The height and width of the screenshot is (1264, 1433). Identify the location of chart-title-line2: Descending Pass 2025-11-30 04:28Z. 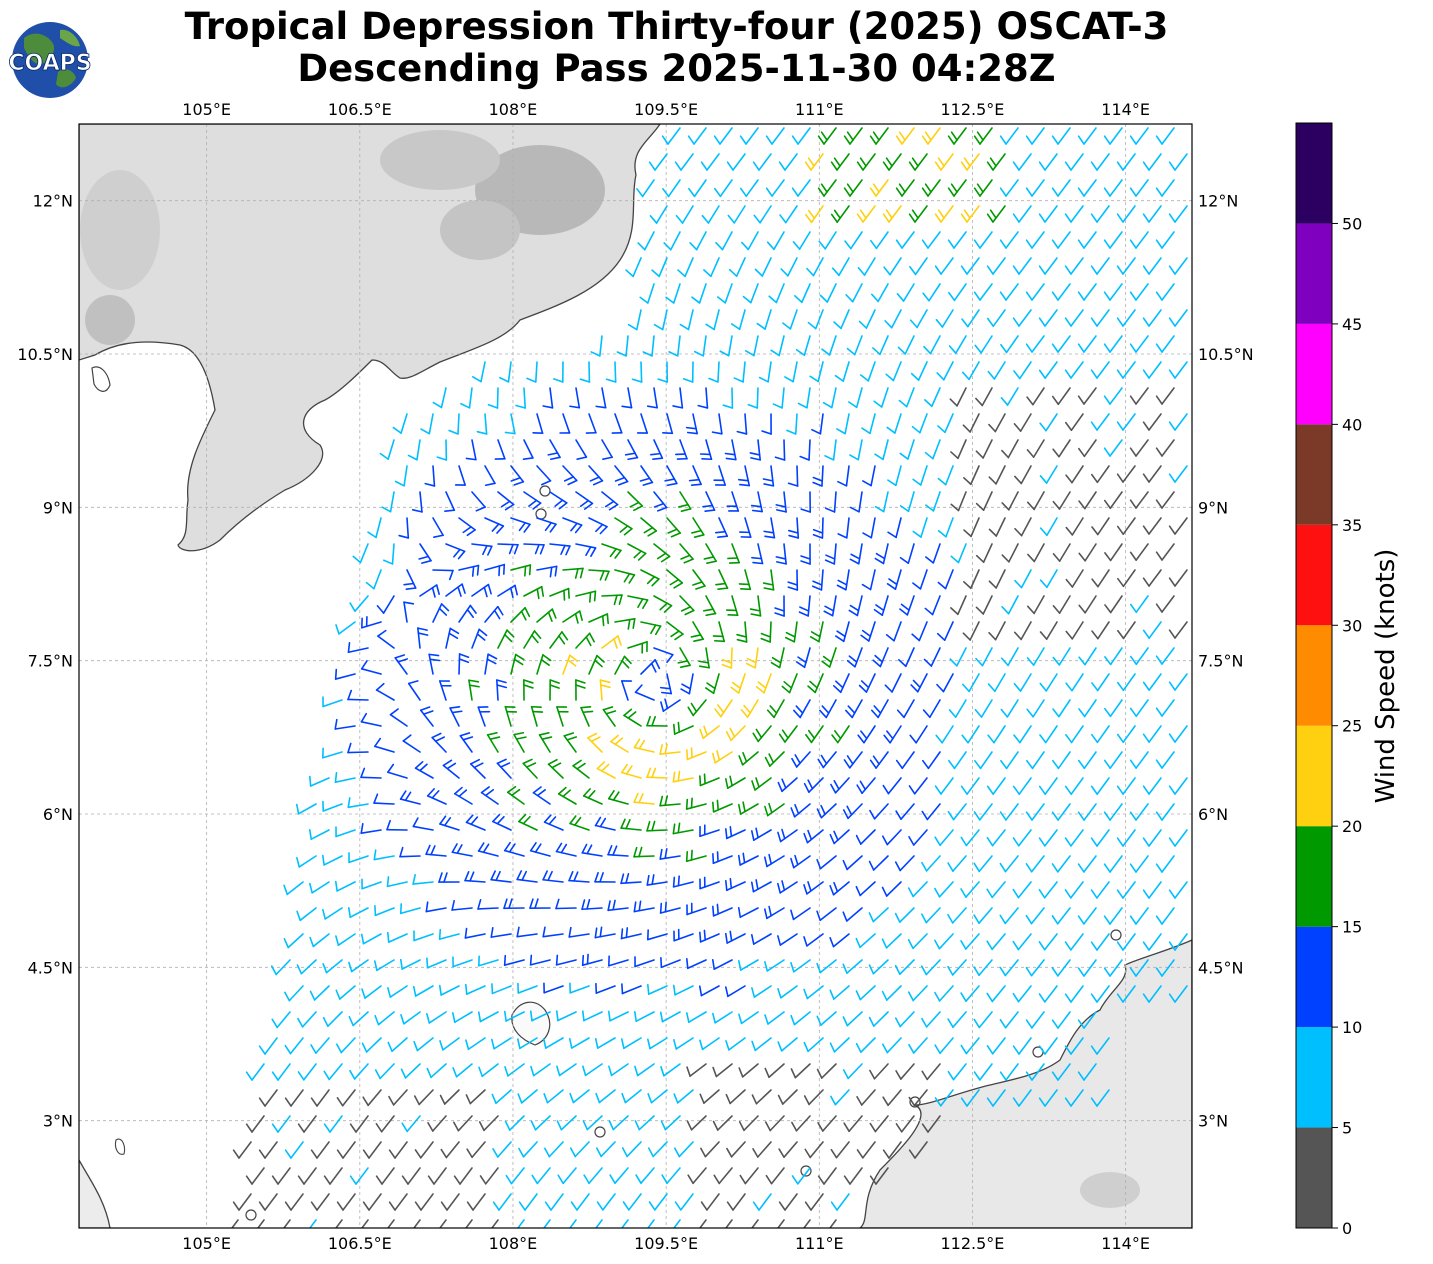
(676, 68).